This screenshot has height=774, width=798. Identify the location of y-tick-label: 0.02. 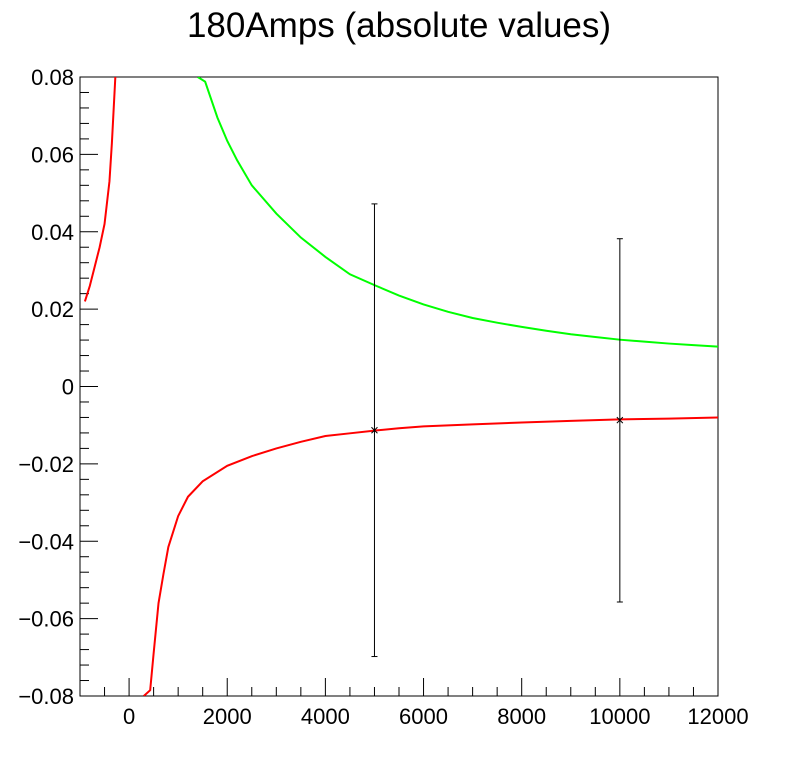
(52, 309).